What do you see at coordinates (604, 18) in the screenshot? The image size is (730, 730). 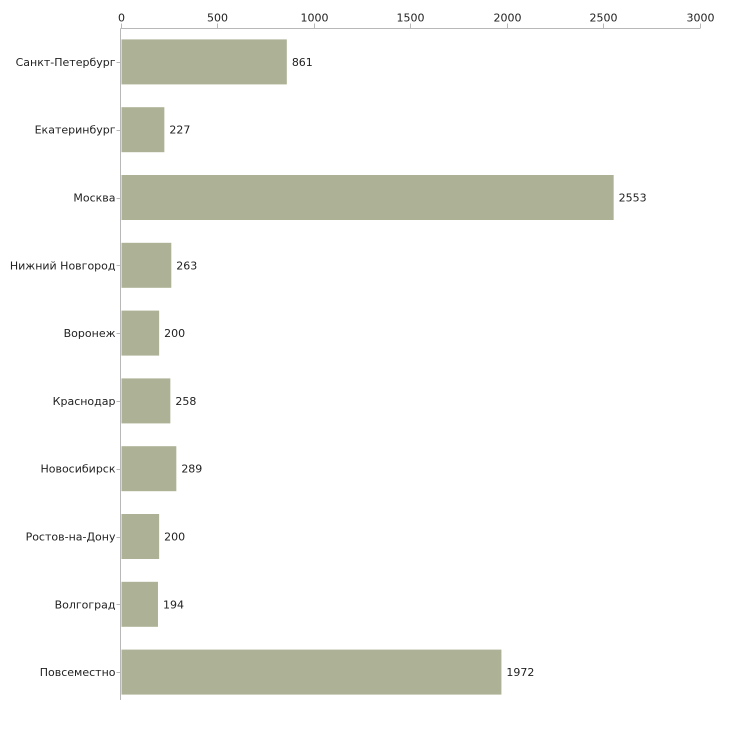 I see `x-tick-label: 2500` at bounding box center [604, 18].